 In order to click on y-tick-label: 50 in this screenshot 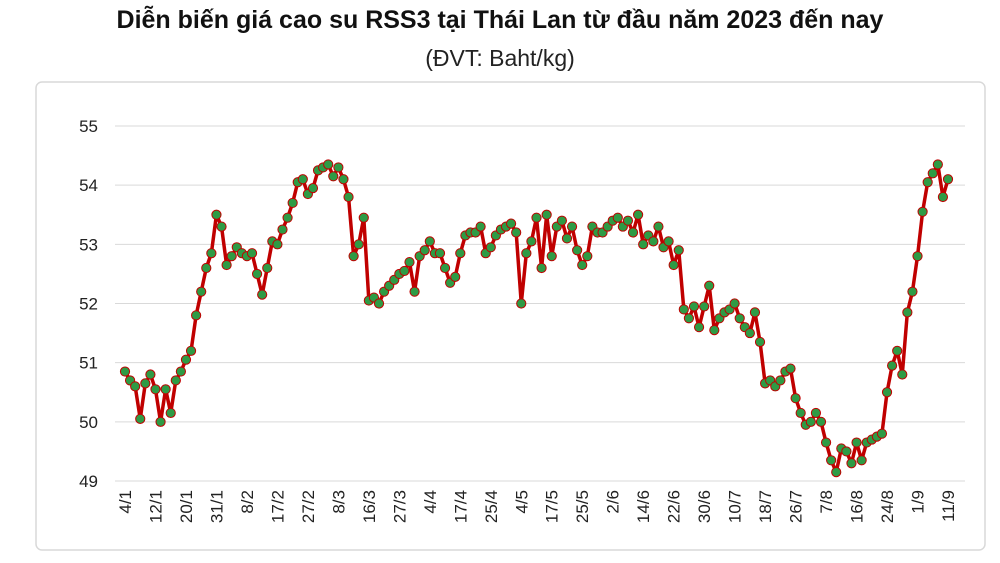, I will do `click(88, 422)`.